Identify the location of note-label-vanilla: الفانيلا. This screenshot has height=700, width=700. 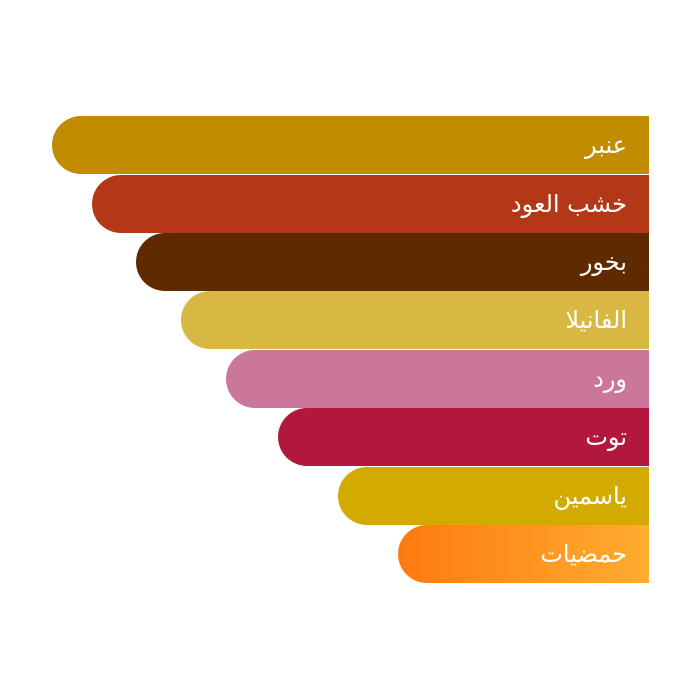
(596, 320).